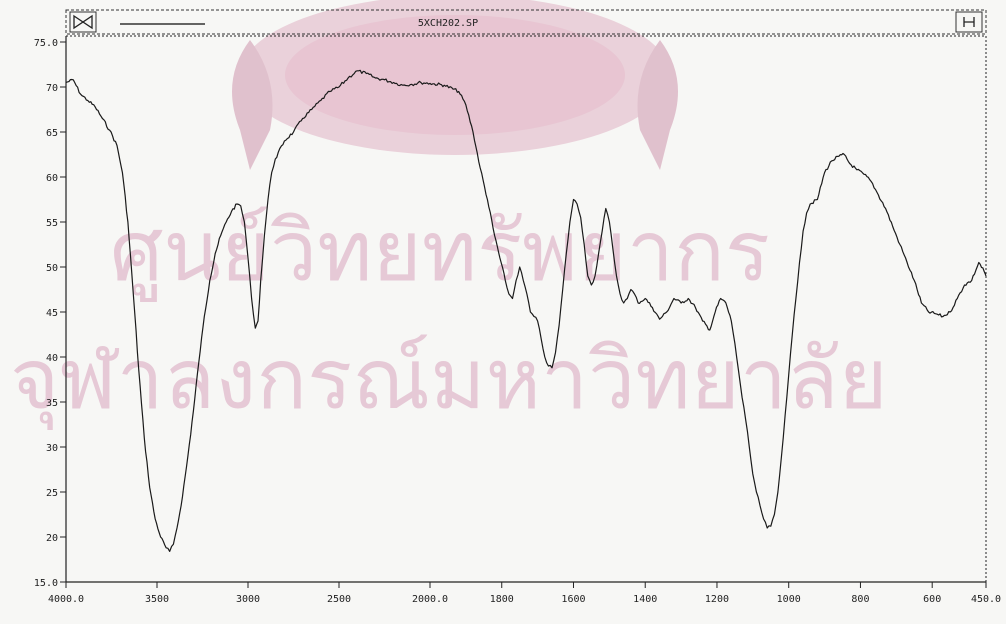  What do you see at coordinates (448, 23) in the screenshot?
I see `window-title: 5XCH202.SP` at bounding box center [448, 23].